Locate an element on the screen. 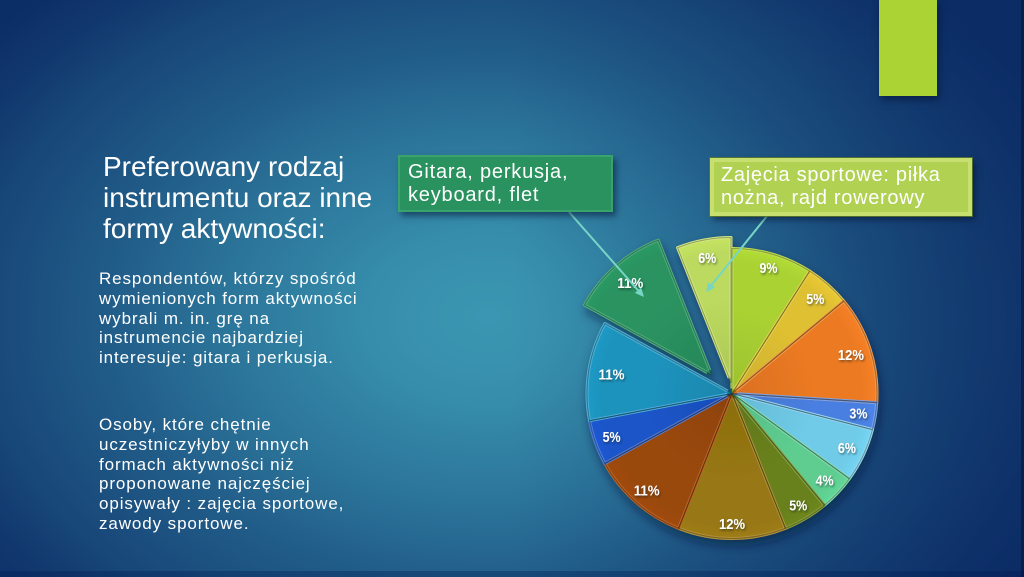  svg-text: 3% is located at coordinates (858, 414).